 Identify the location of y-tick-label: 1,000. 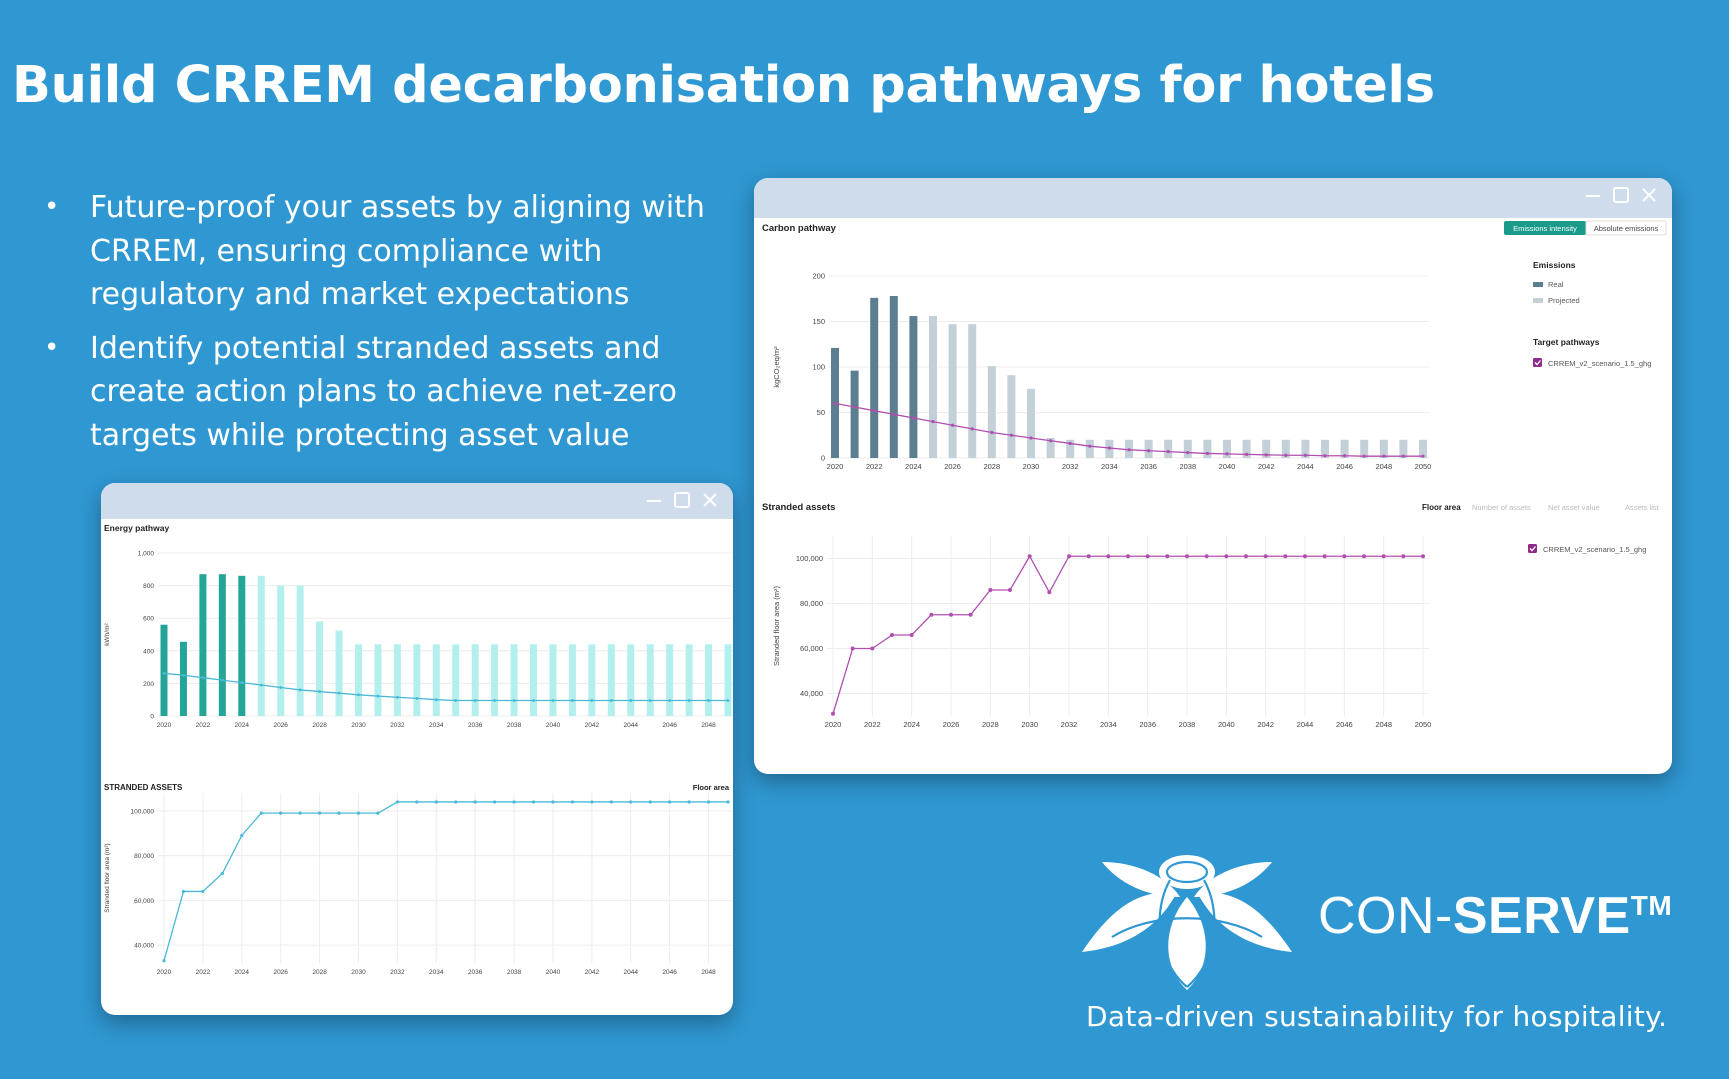
(146, 554).